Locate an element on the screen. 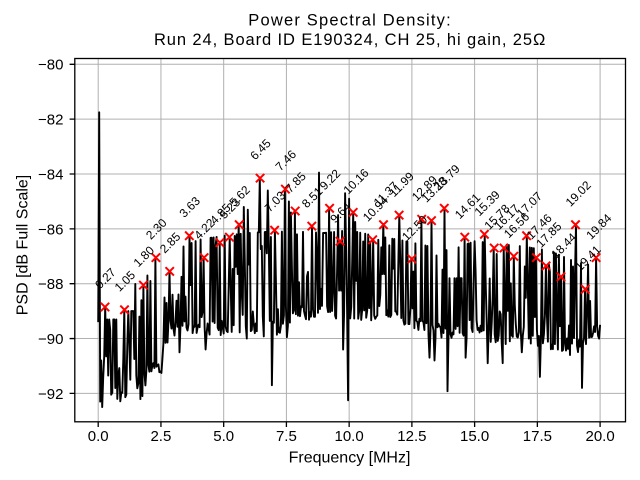  svg-text: −80 is located at coordinates (50, 65).